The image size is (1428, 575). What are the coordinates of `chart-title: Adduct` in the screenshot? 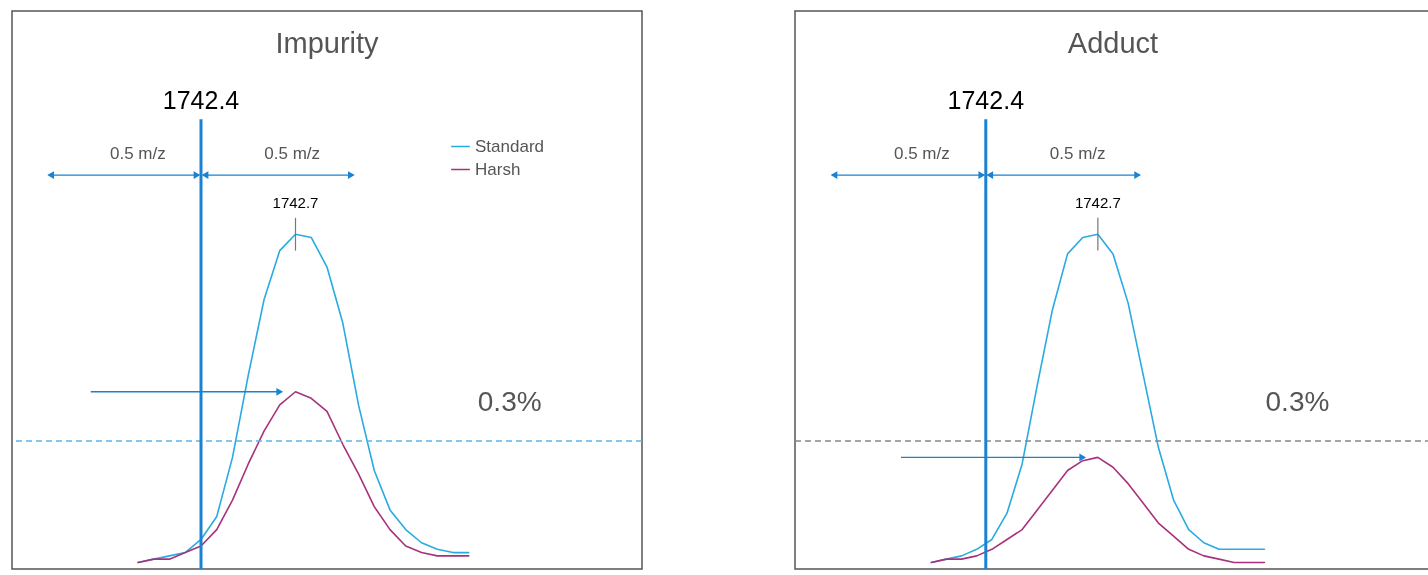 It's located at (1113, 43).